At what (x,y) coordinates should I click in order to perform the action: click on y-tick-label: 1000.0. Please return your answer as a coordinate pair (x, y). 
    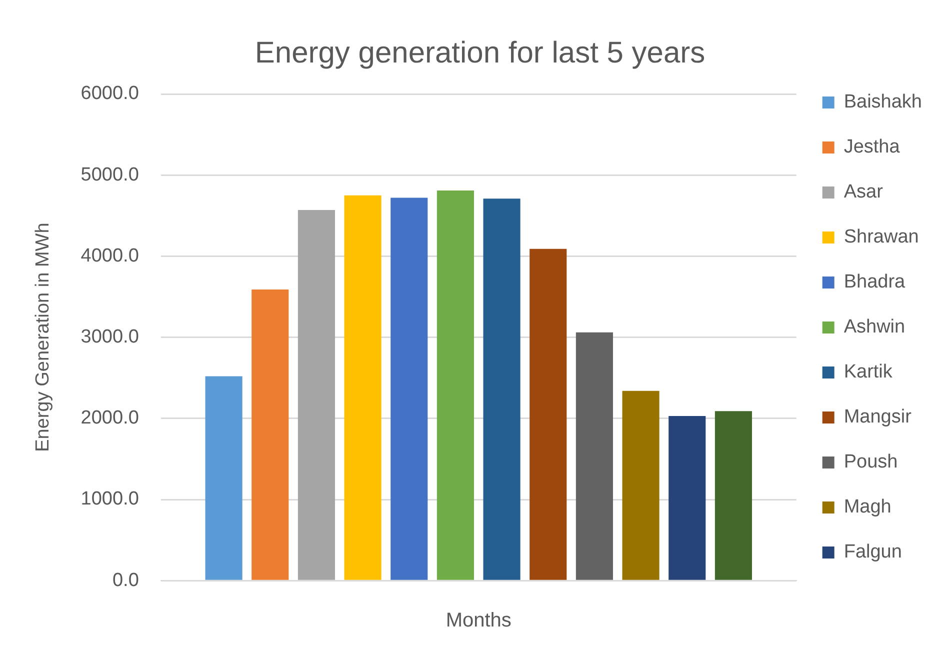
    Looking at the image, I should click on (109, 499).